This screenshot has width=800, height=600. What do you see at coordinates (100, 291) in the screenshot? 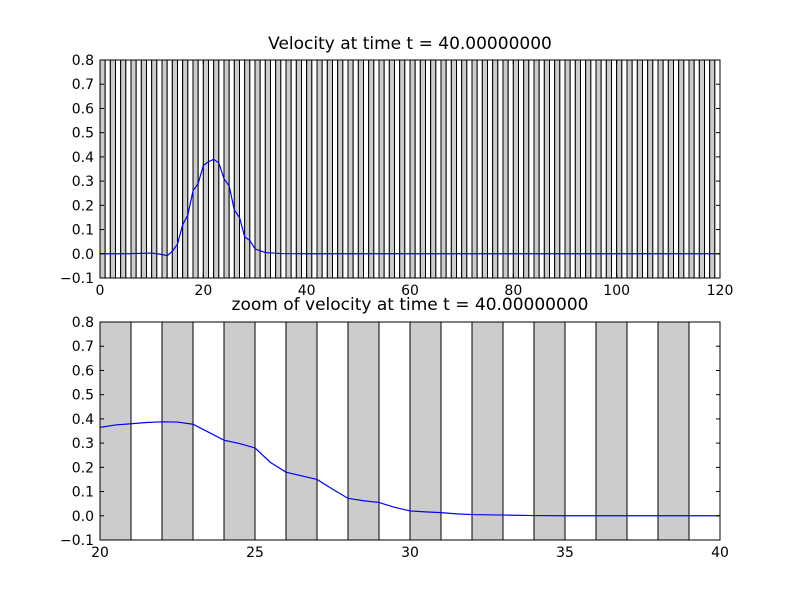
I see `x-tick-label: 0` at bounding box center [100, 291].